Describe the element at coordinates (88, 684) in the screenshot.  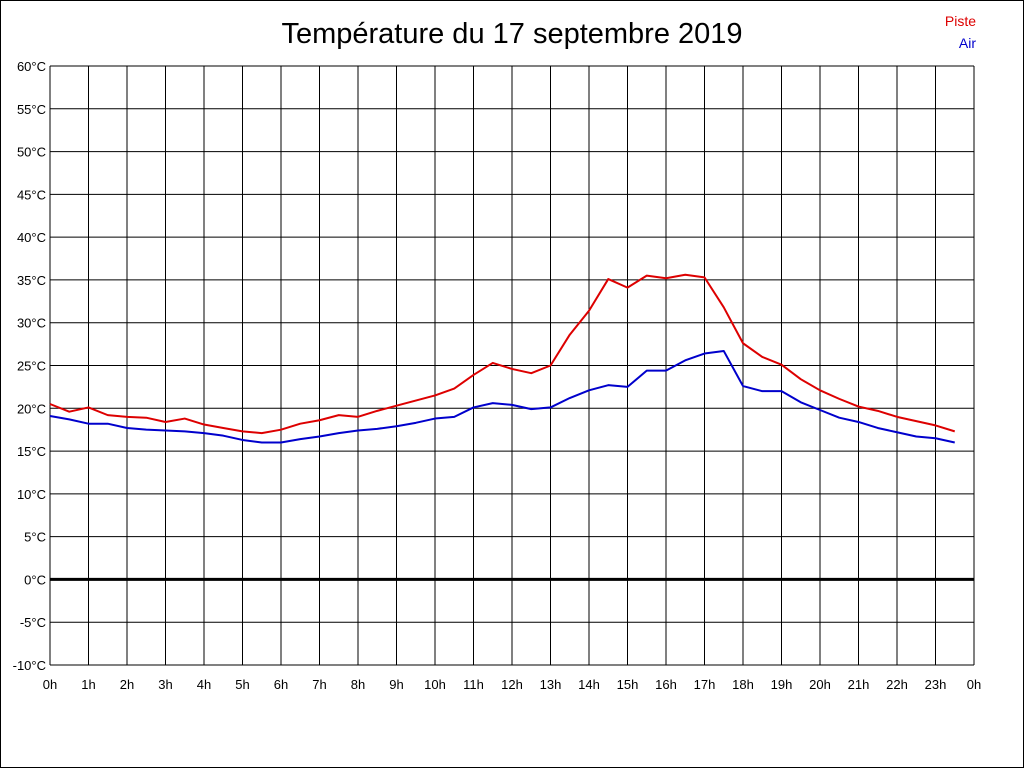
I see `x-tick-label: 1h` at that location.